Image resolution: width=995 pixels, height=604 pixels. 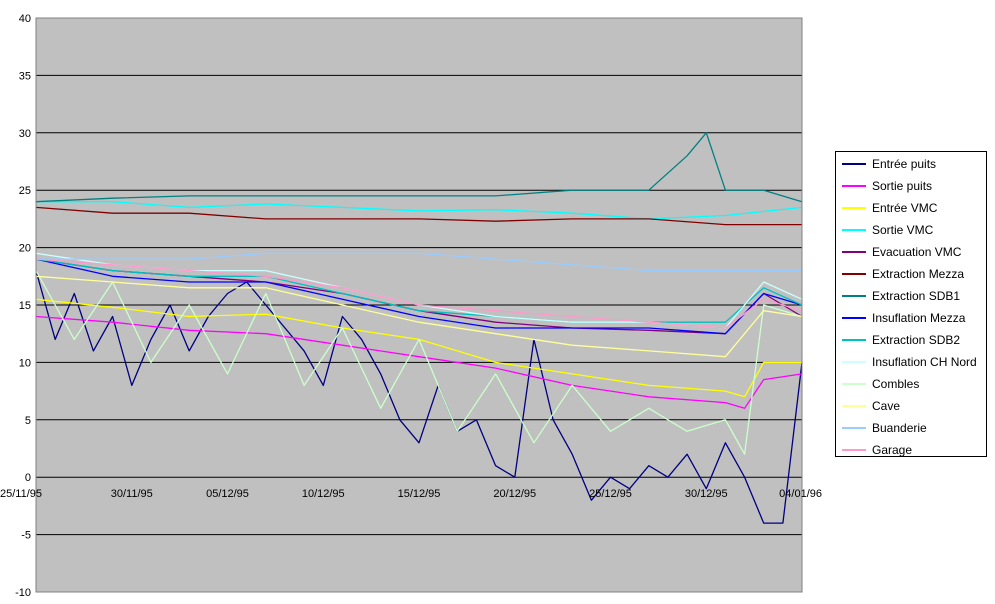 I want to click on y-tick-label: 5, so click(x=28, y=421).